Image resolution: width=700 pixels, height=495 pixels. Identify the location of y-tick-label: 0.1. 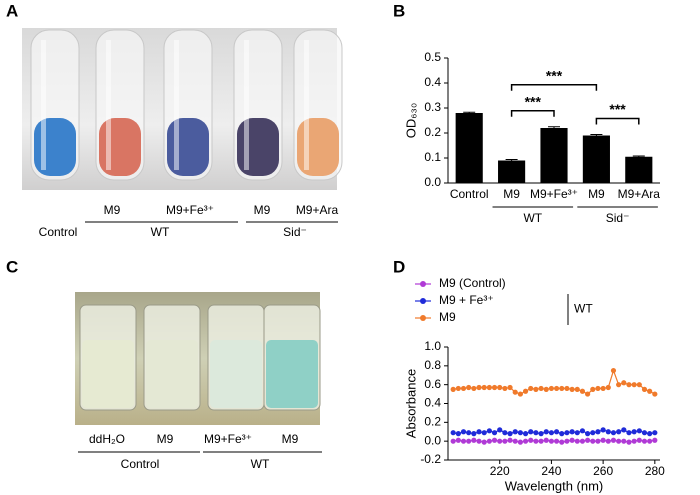
(432, 157).